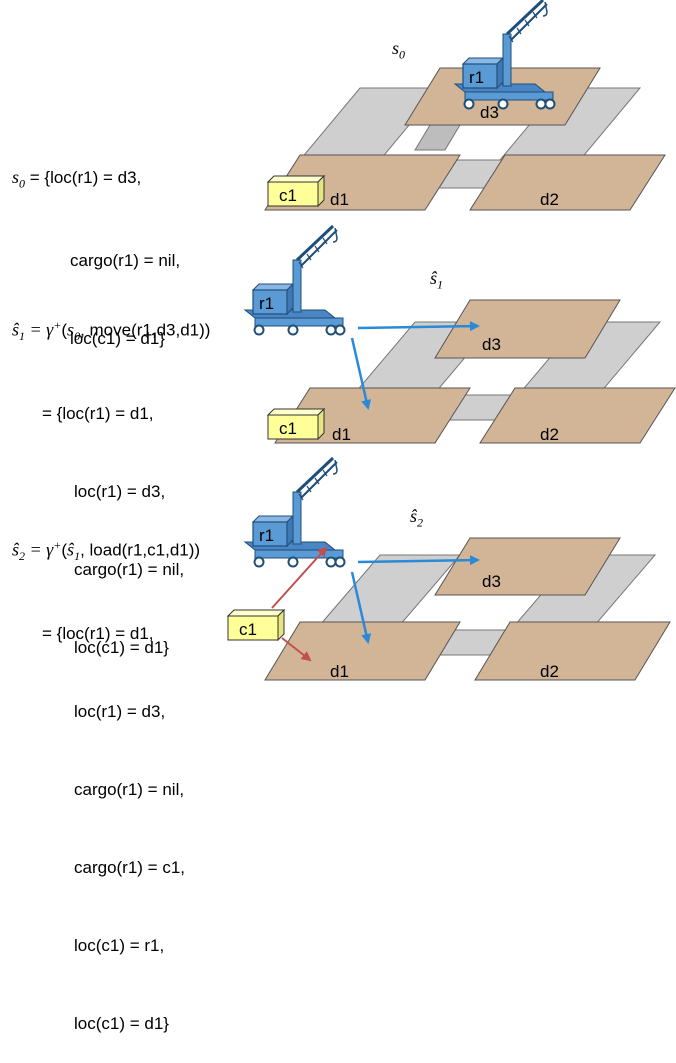 The image size is (676, 1063). Describe the element at coordinates (130, 868) in the screenshot. I see `def-line: cargo(r1) = c1,` at that location.